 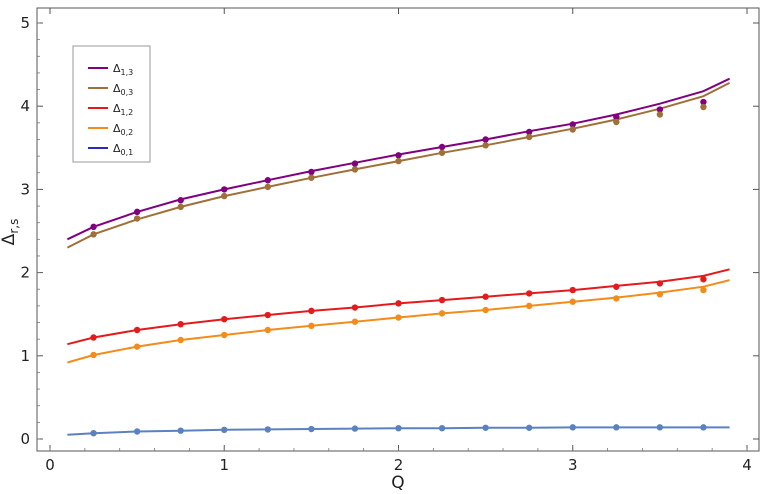 I want to click on y-axis-title: Δr,s, so click(x=10, y=232).